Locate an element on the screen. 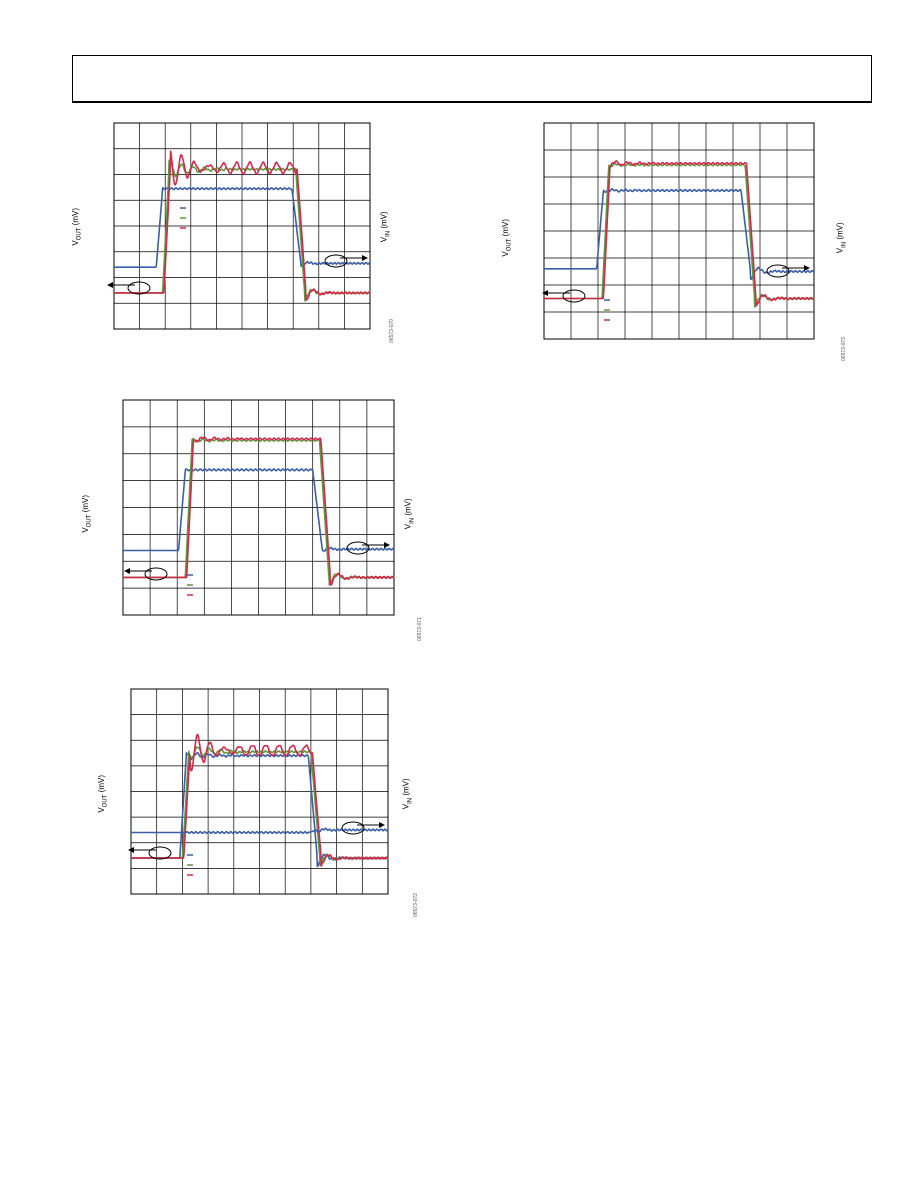 The image size is (918, 1188). plot4-right-axis-label: VIN (mV) is located at coordinates (841, 238).